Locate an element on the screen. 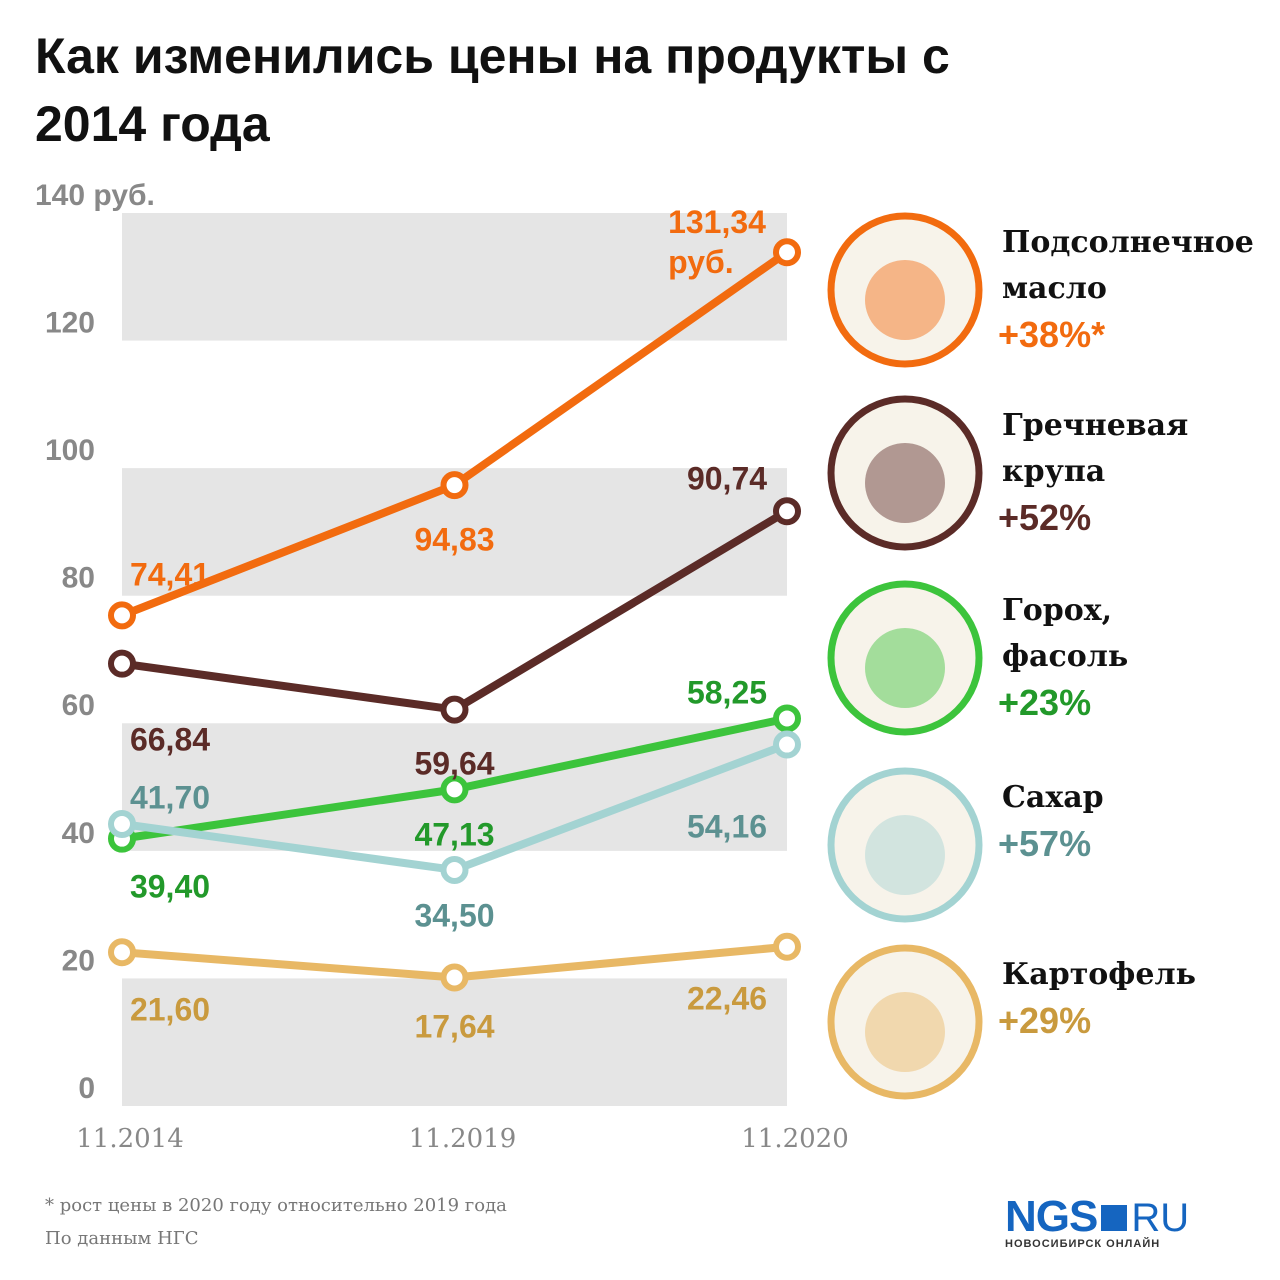 Image resolution: width=1280 pixels, height=1280 pixels. data-label: 47,13 is located at coordinates (454, 834).